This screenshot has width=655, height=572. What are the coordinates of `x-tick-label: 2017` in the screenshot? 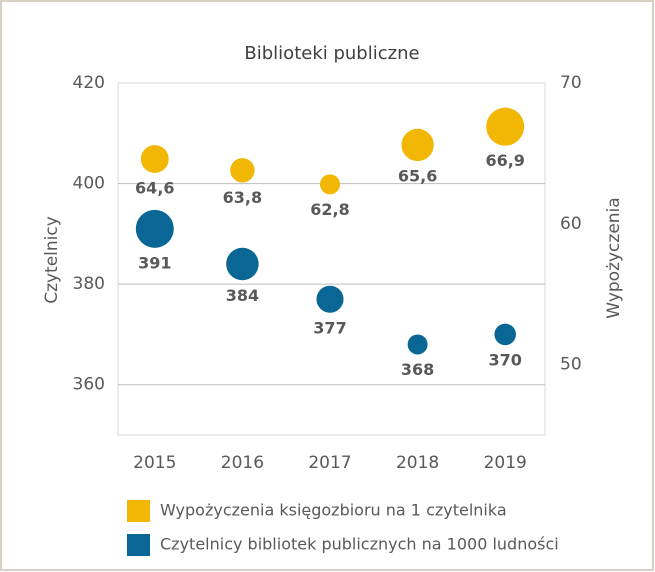 It's located at (329, 463).